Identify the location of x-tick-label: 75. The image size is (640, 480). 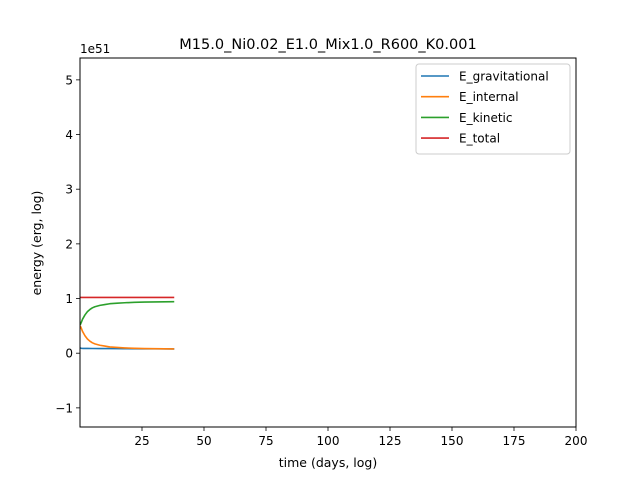
(265, 441).